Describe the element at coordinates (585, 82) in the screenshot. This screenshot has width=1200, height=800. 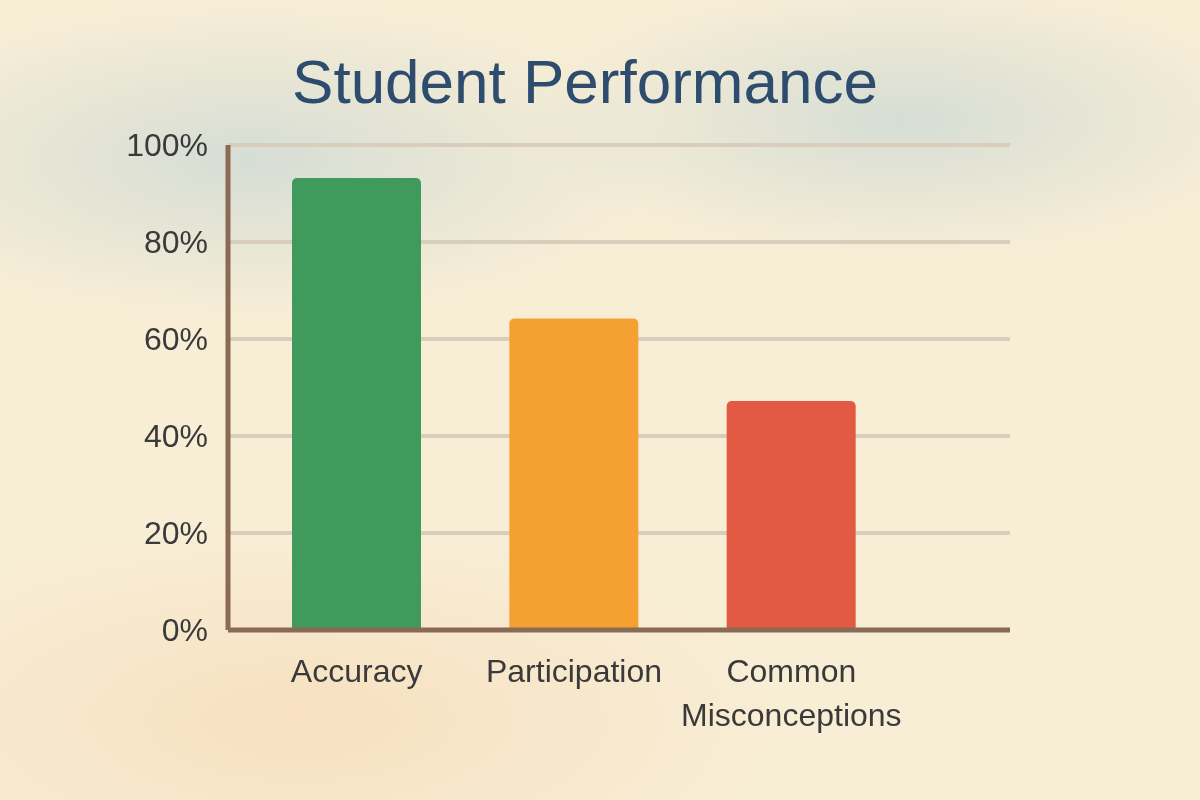
I see `chart-title: Student Performance` at that location.